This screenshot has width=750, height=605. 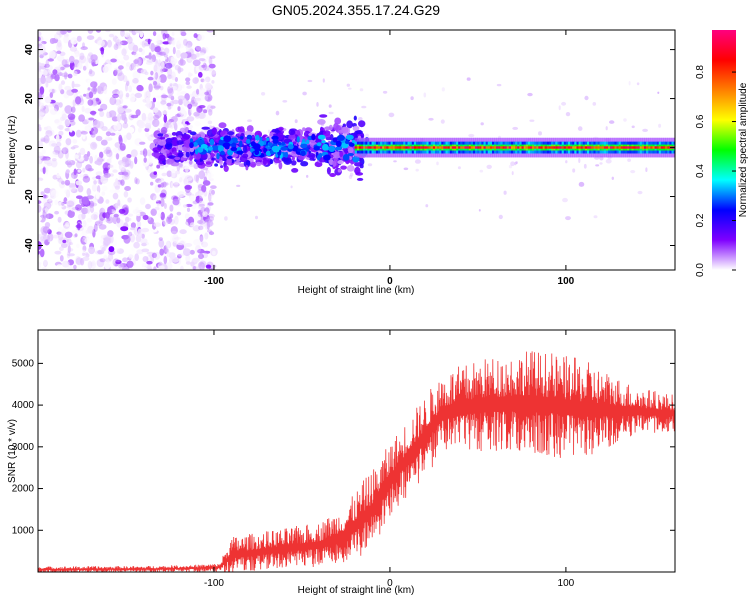 What do you see at coordinates (390, 281) in the screenshot?
I see `spectrogram-x-tick-label: 0` at bounding box center [390, 281].